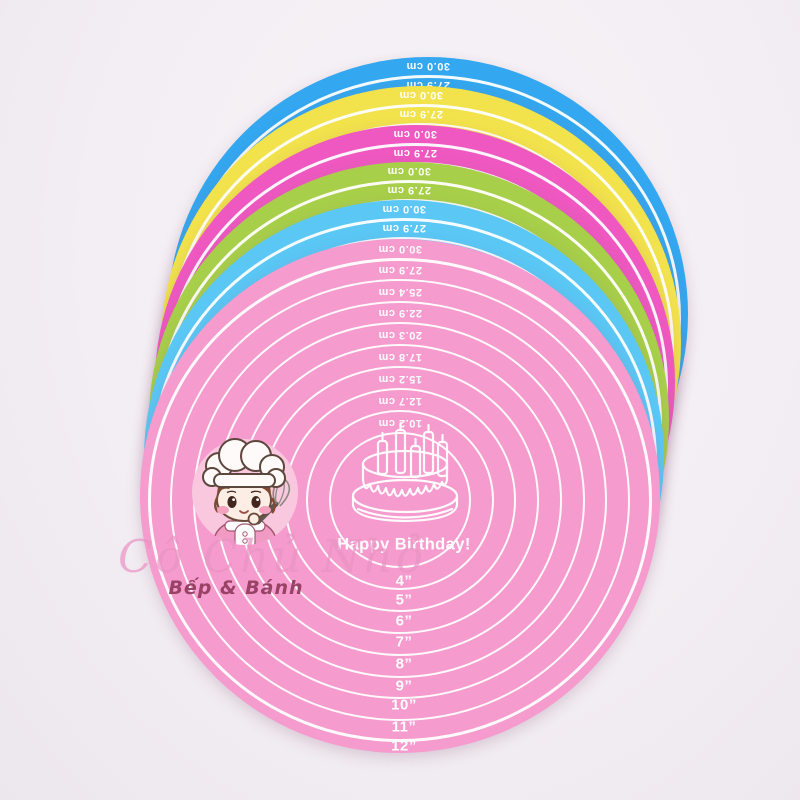 The image size is (800, 800). What do you see at coordinates (404, 642) in the screenshot?
I see `inch-size-label: 7”` at bounding box center [404, 642].